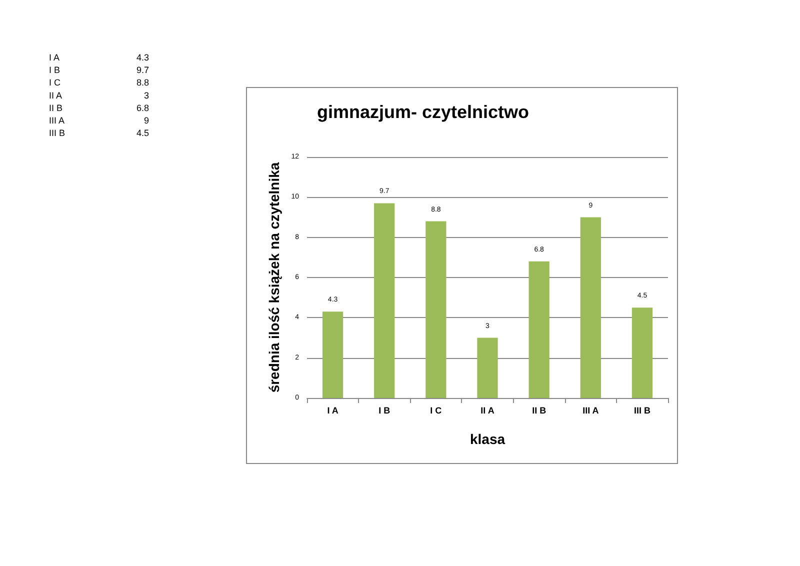 This screenshot has height=566, width=800. Describe the element at coordinates (436, 411) in the screenshot. I see `x-tick-label: I C` at that location.